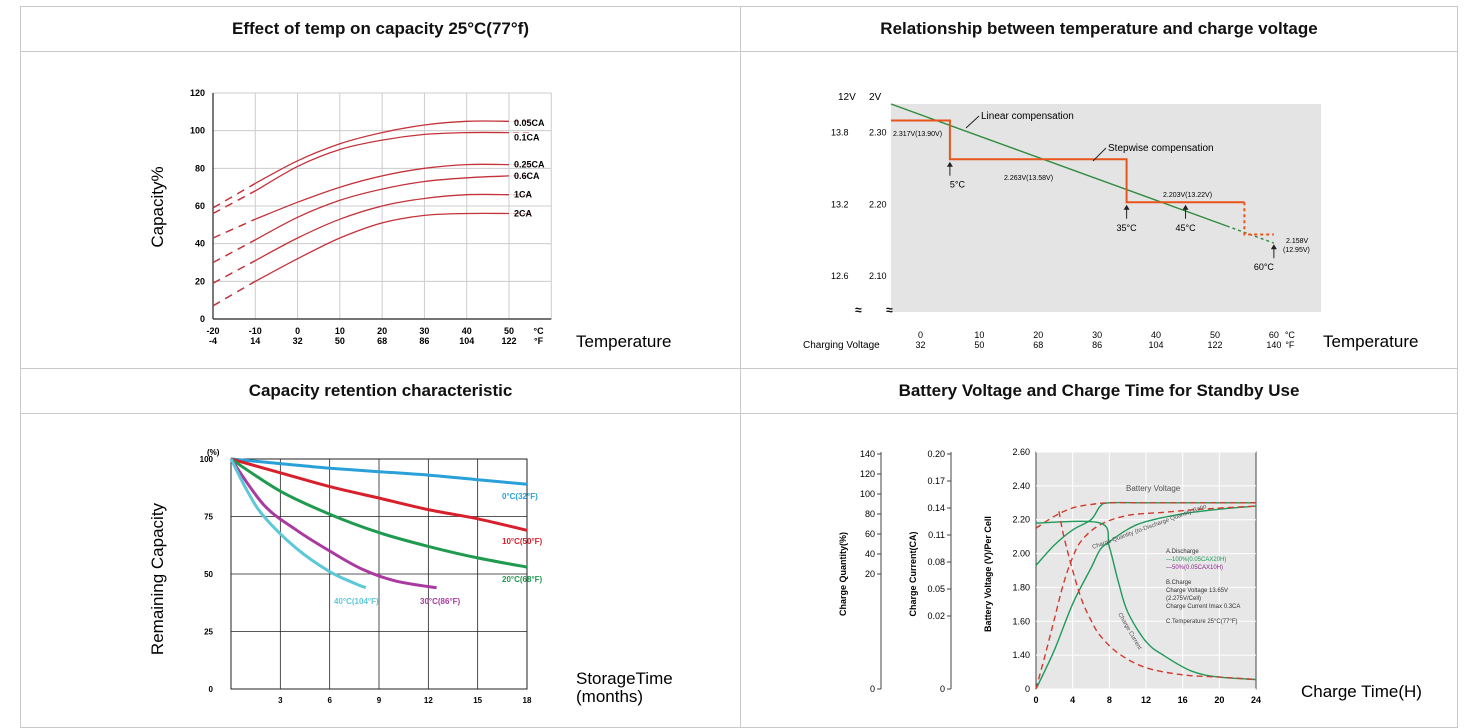  I want to click on annotation: 2.263V(13.58V), so click(1028, 178).